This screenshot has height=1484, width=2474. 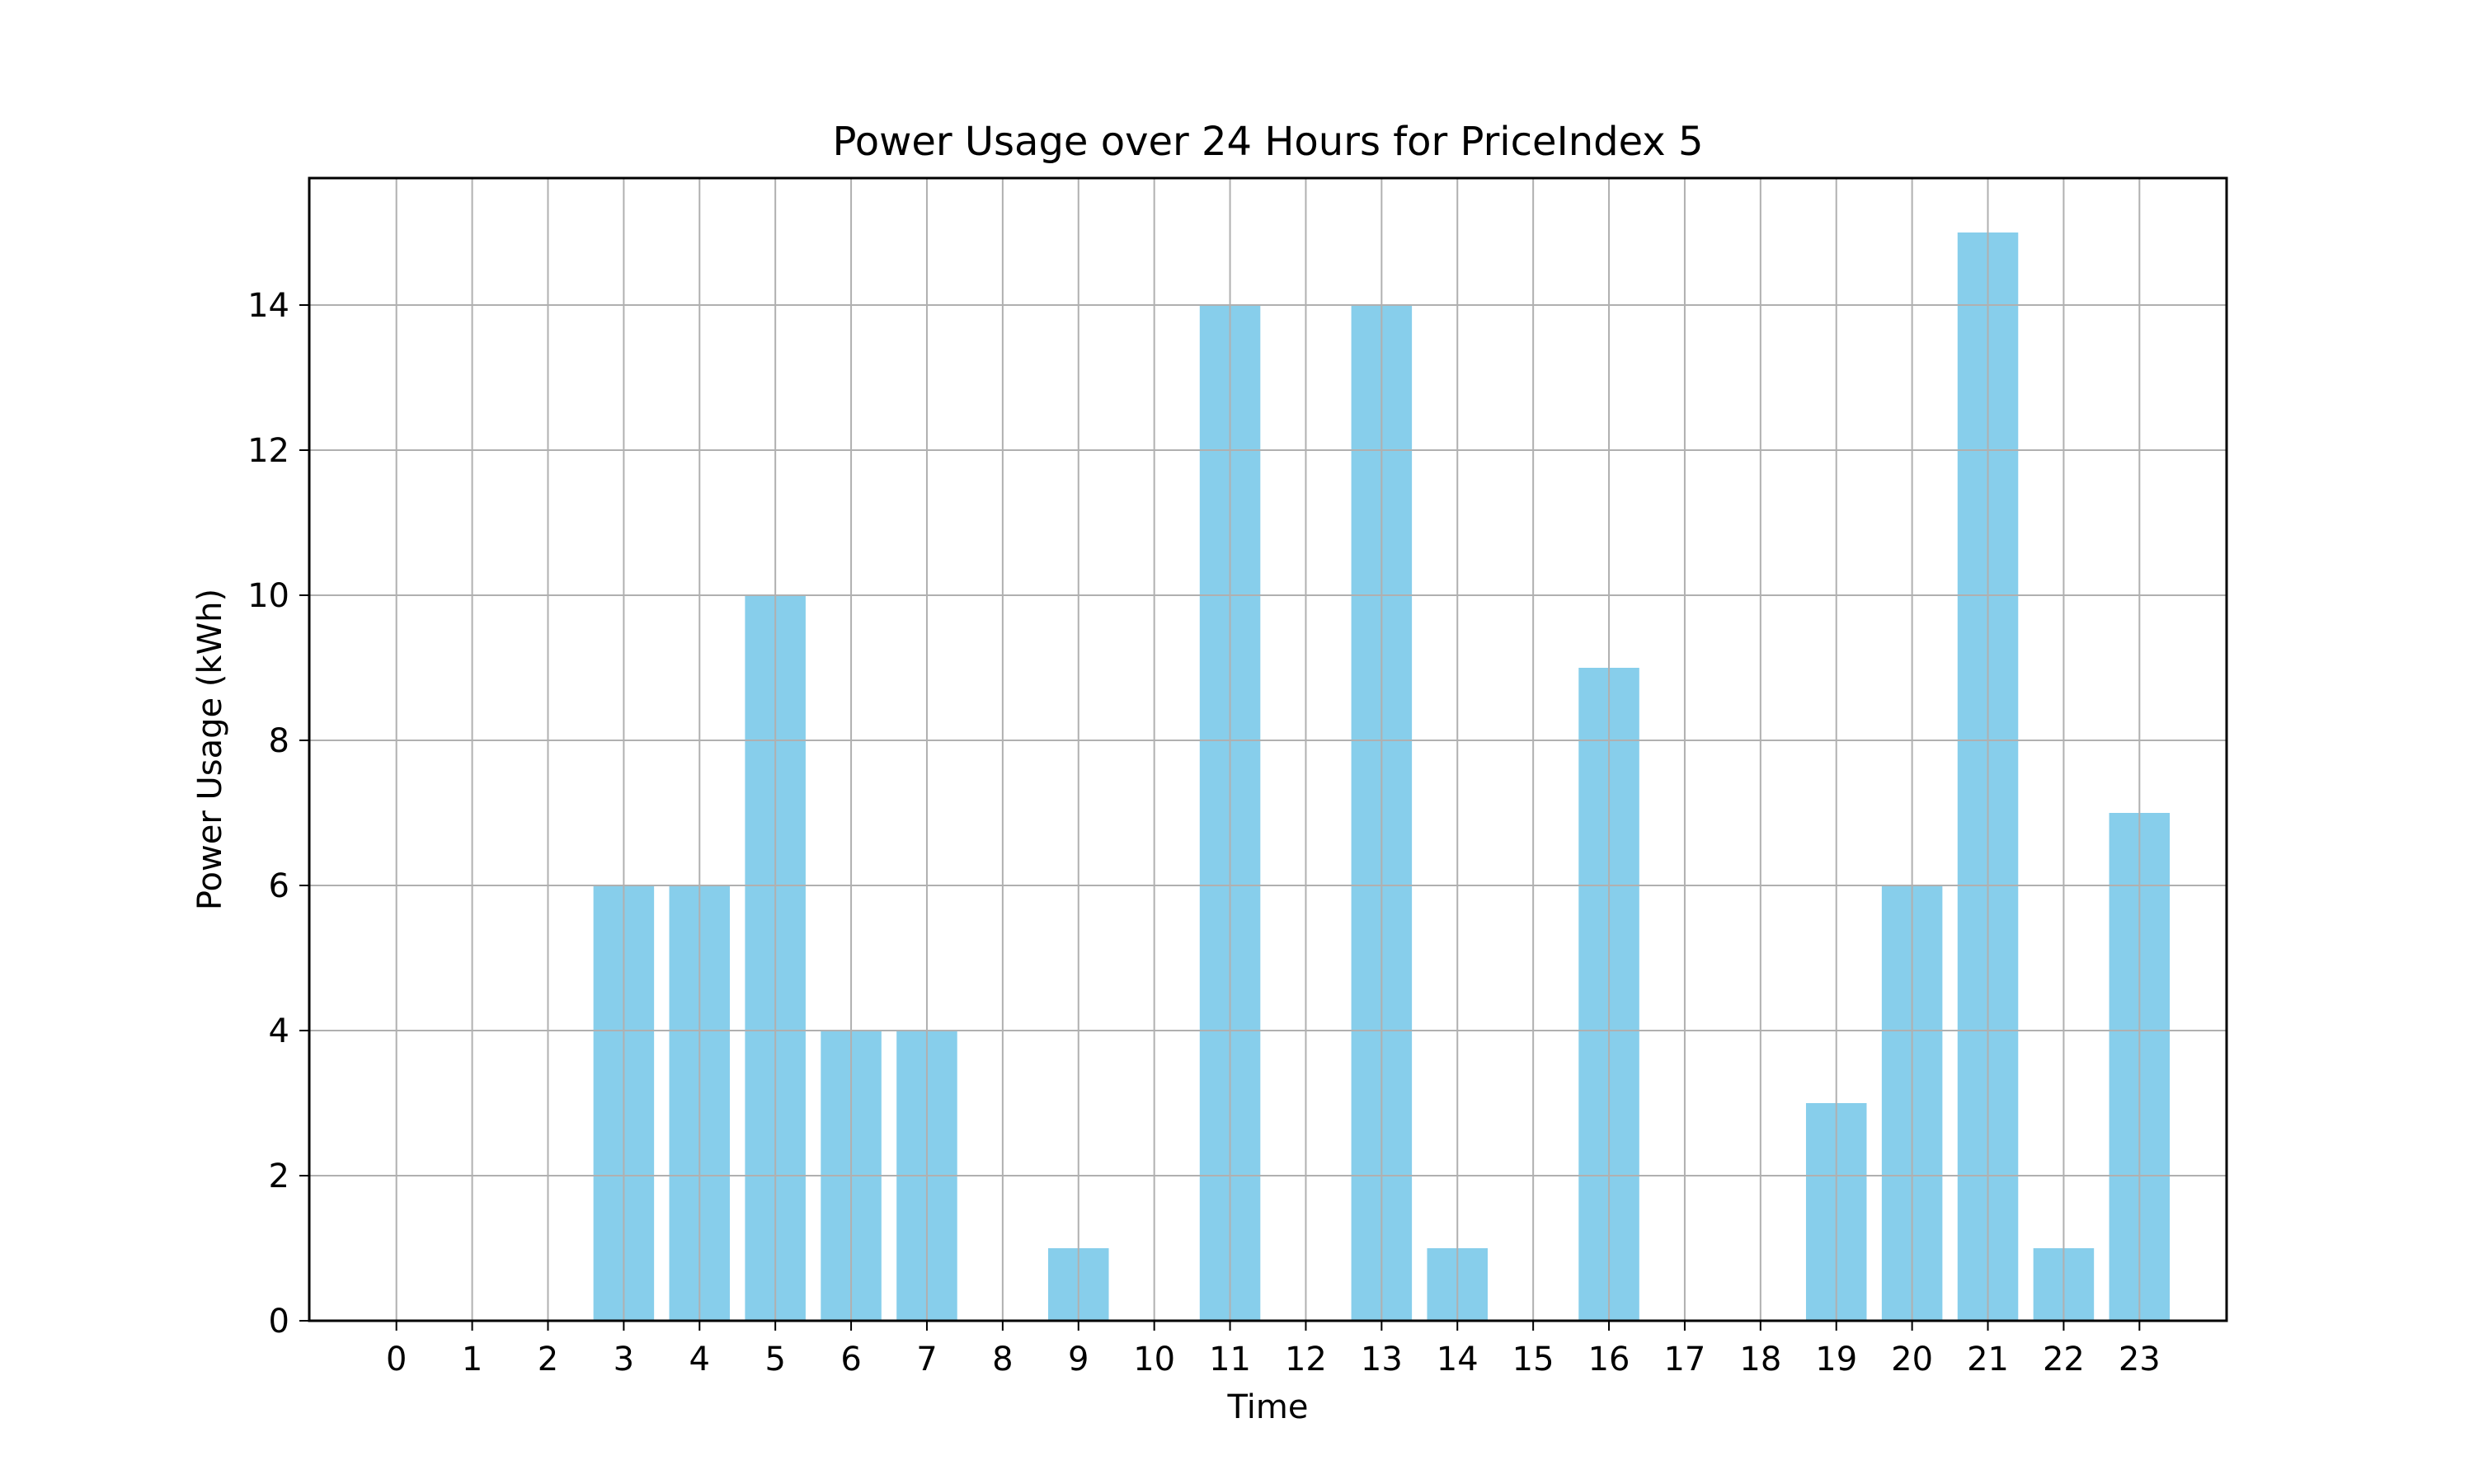 I want to click on x-tick-label: 20, so click(x=1912, y=1359).